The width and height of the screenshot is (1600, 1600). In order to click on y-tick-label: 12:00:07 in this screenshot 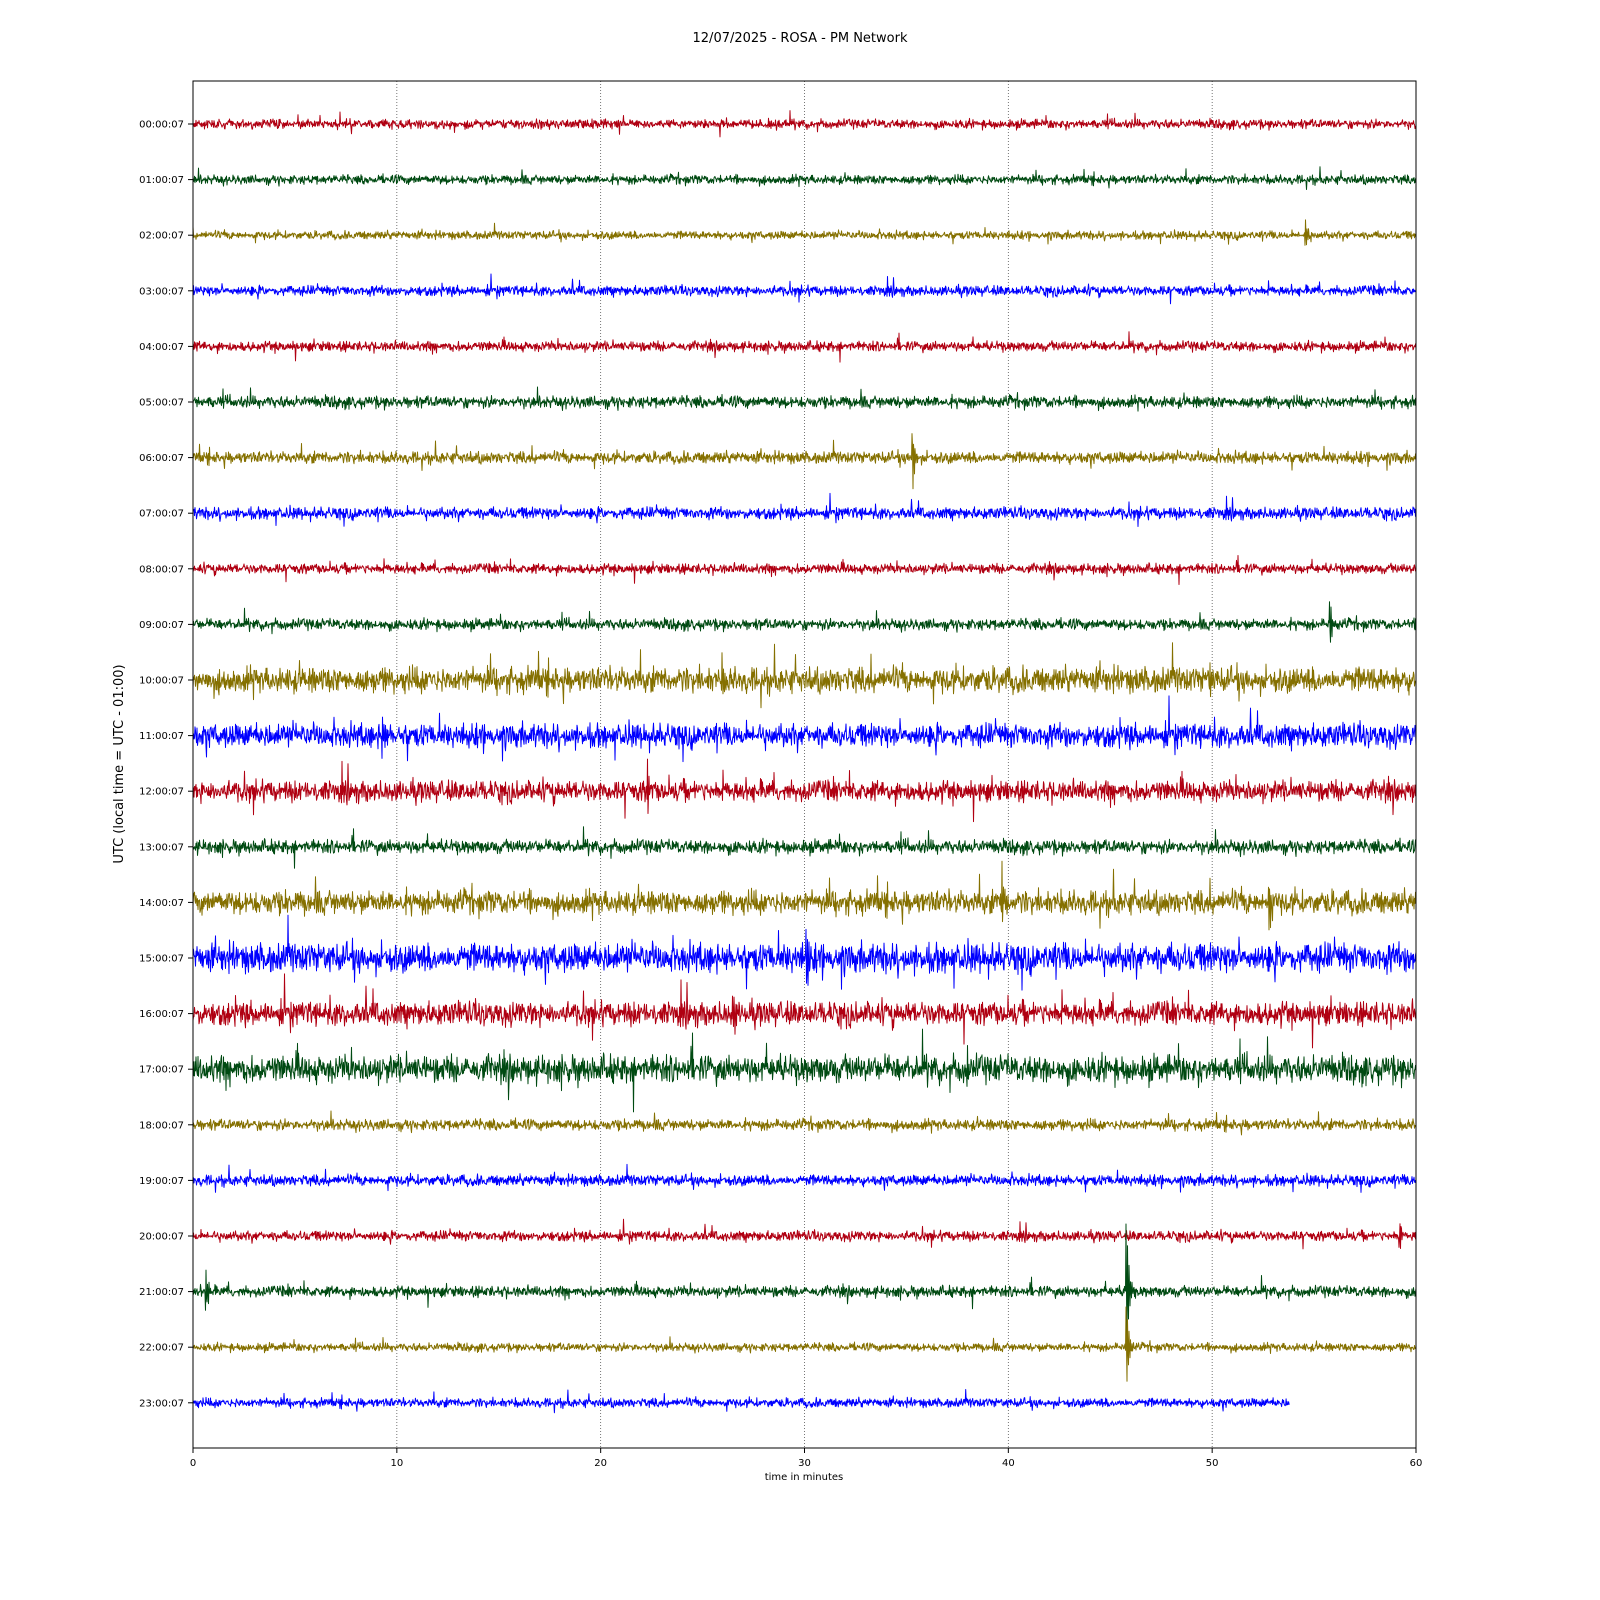, I will do `click(161, 792)`.